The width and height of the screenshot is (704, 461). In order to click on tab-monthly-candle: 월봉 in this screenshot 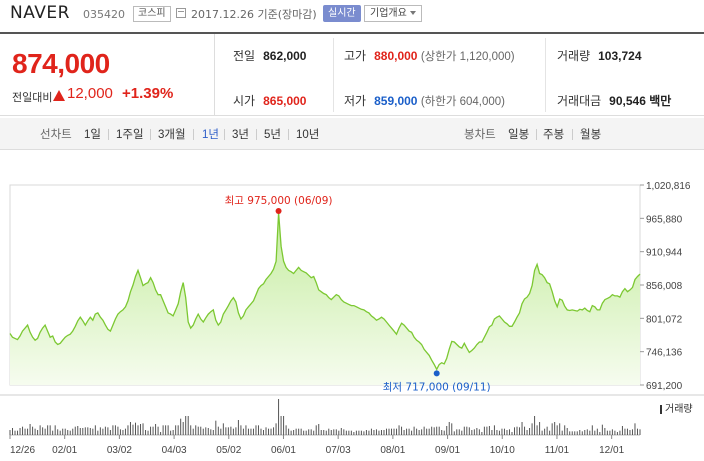, I will do `click(591, 135)`.